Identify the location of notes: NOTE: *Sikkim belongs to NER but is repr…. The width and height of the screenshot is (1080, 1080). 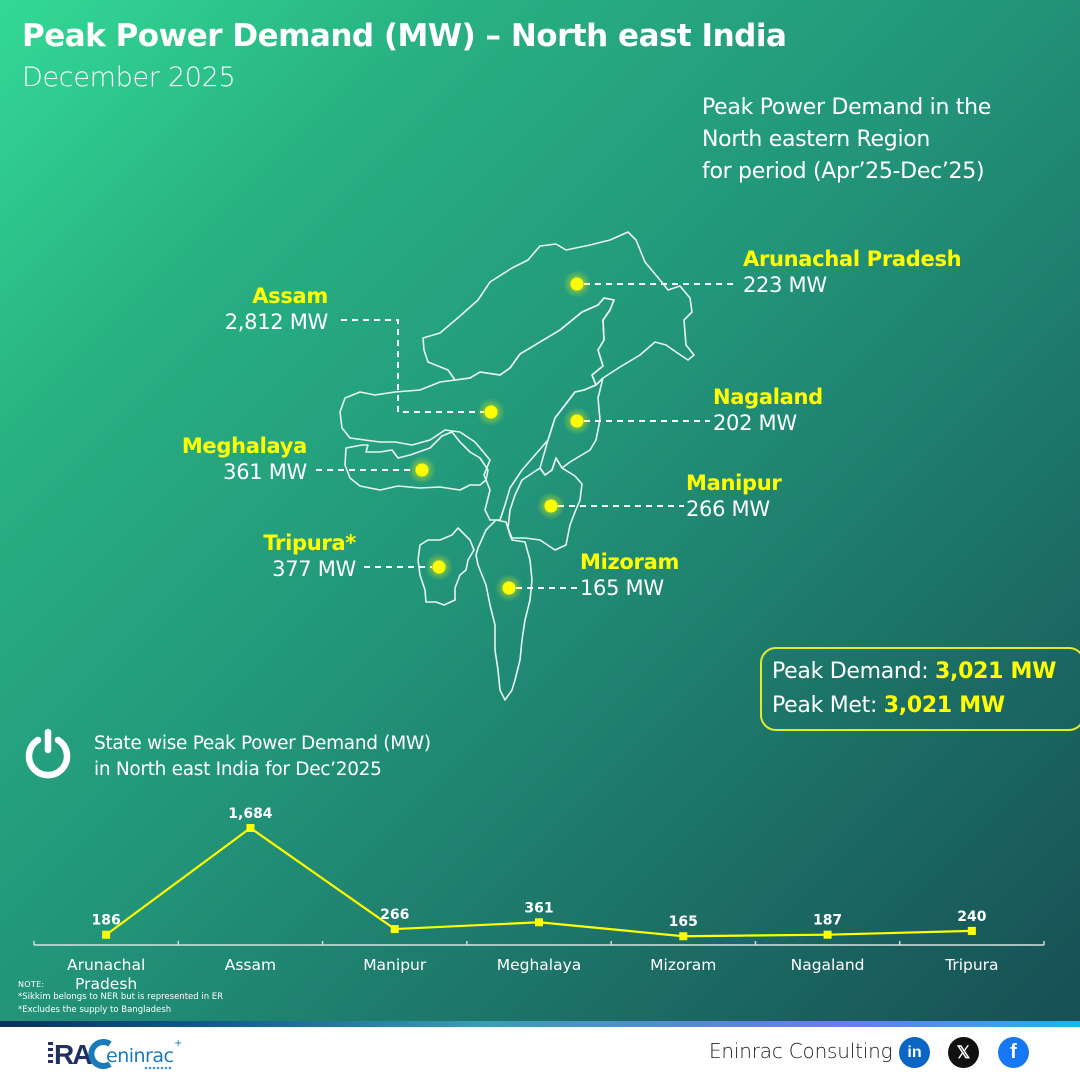
(120, 997).